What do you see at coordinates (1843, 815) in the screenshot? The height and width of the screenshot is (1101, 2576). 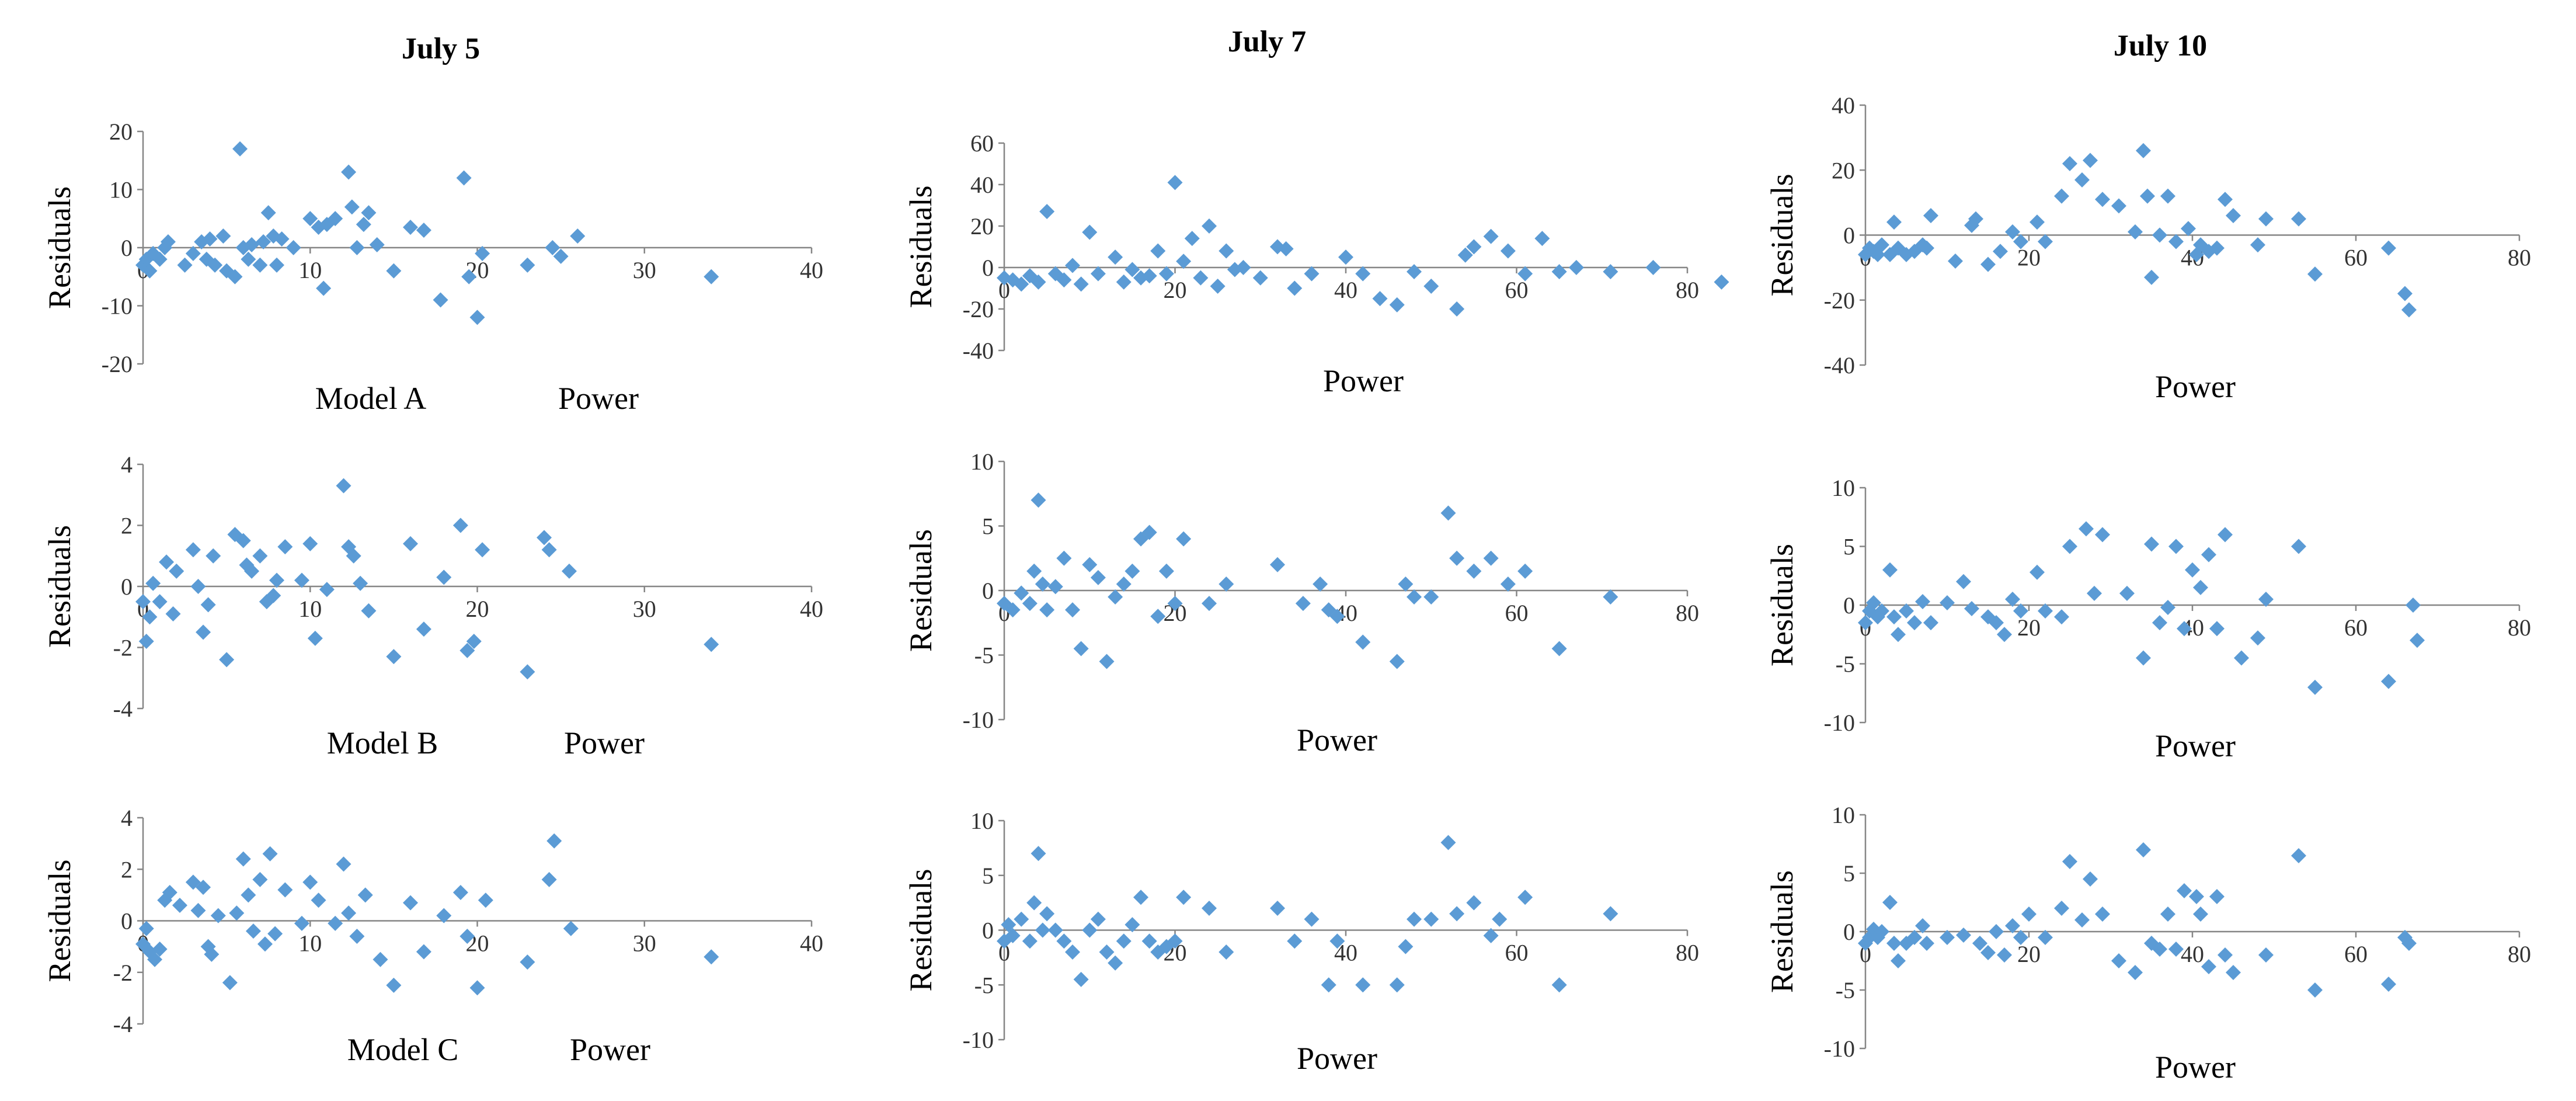 I see `y-tick-label: 10` at bounding box center [1843, 815].